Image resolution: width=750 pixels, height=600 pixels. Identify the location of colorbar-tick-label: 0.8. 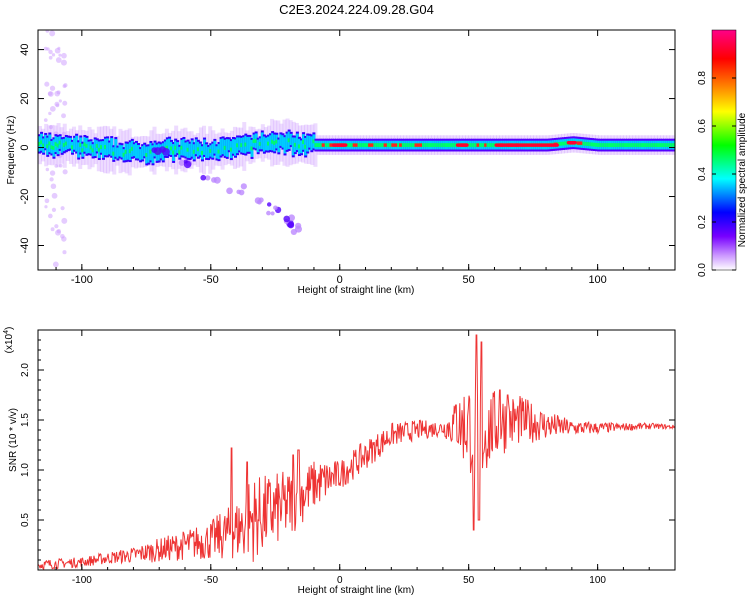
(702, 78).